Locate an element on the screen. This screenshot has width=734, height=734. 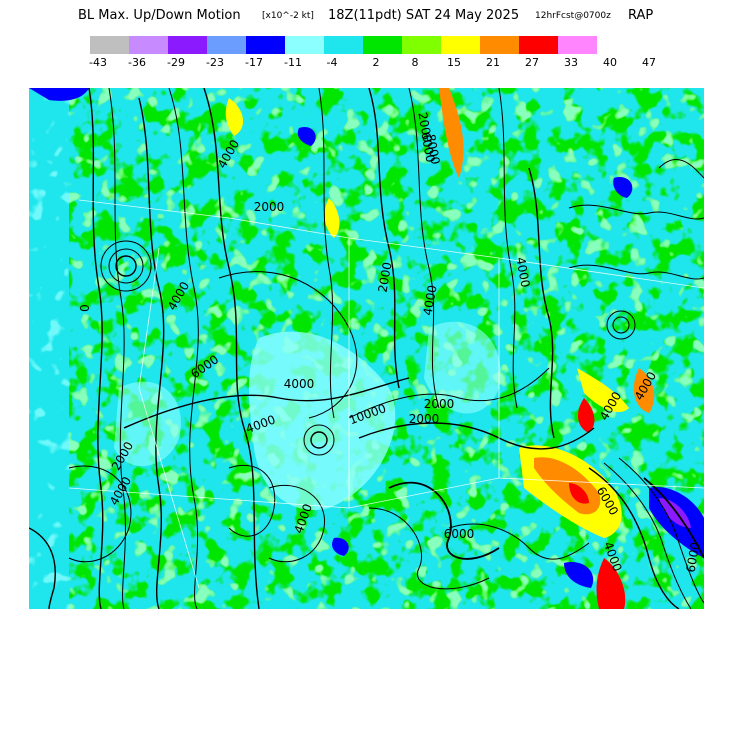
color-legend is located at coordinates (343, 45).